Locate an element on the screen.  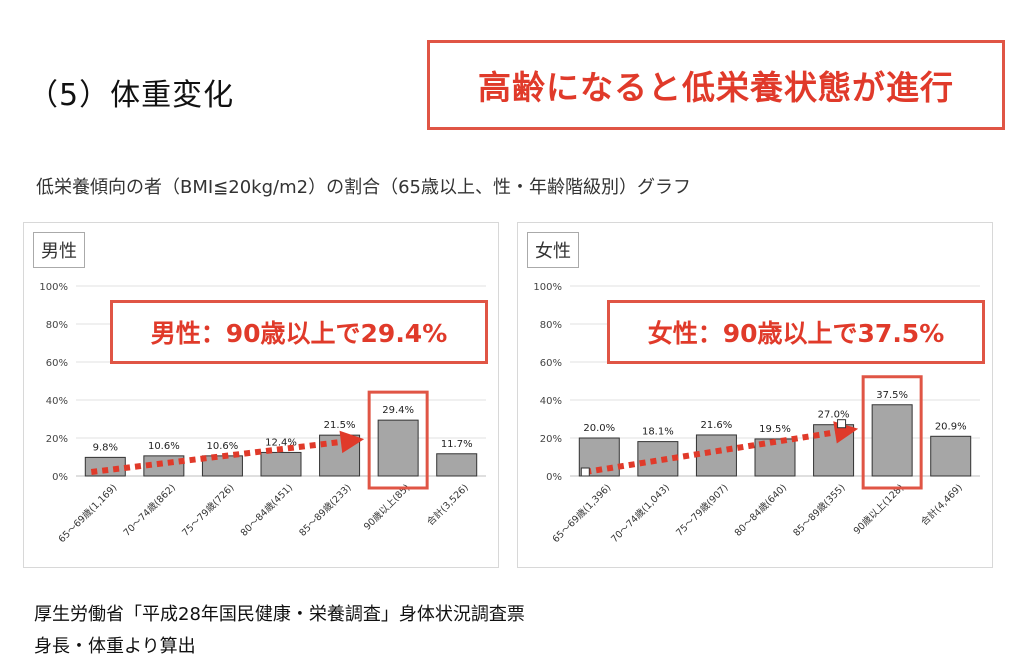
data-label: 21.5% is located at coordinates (340, 425).